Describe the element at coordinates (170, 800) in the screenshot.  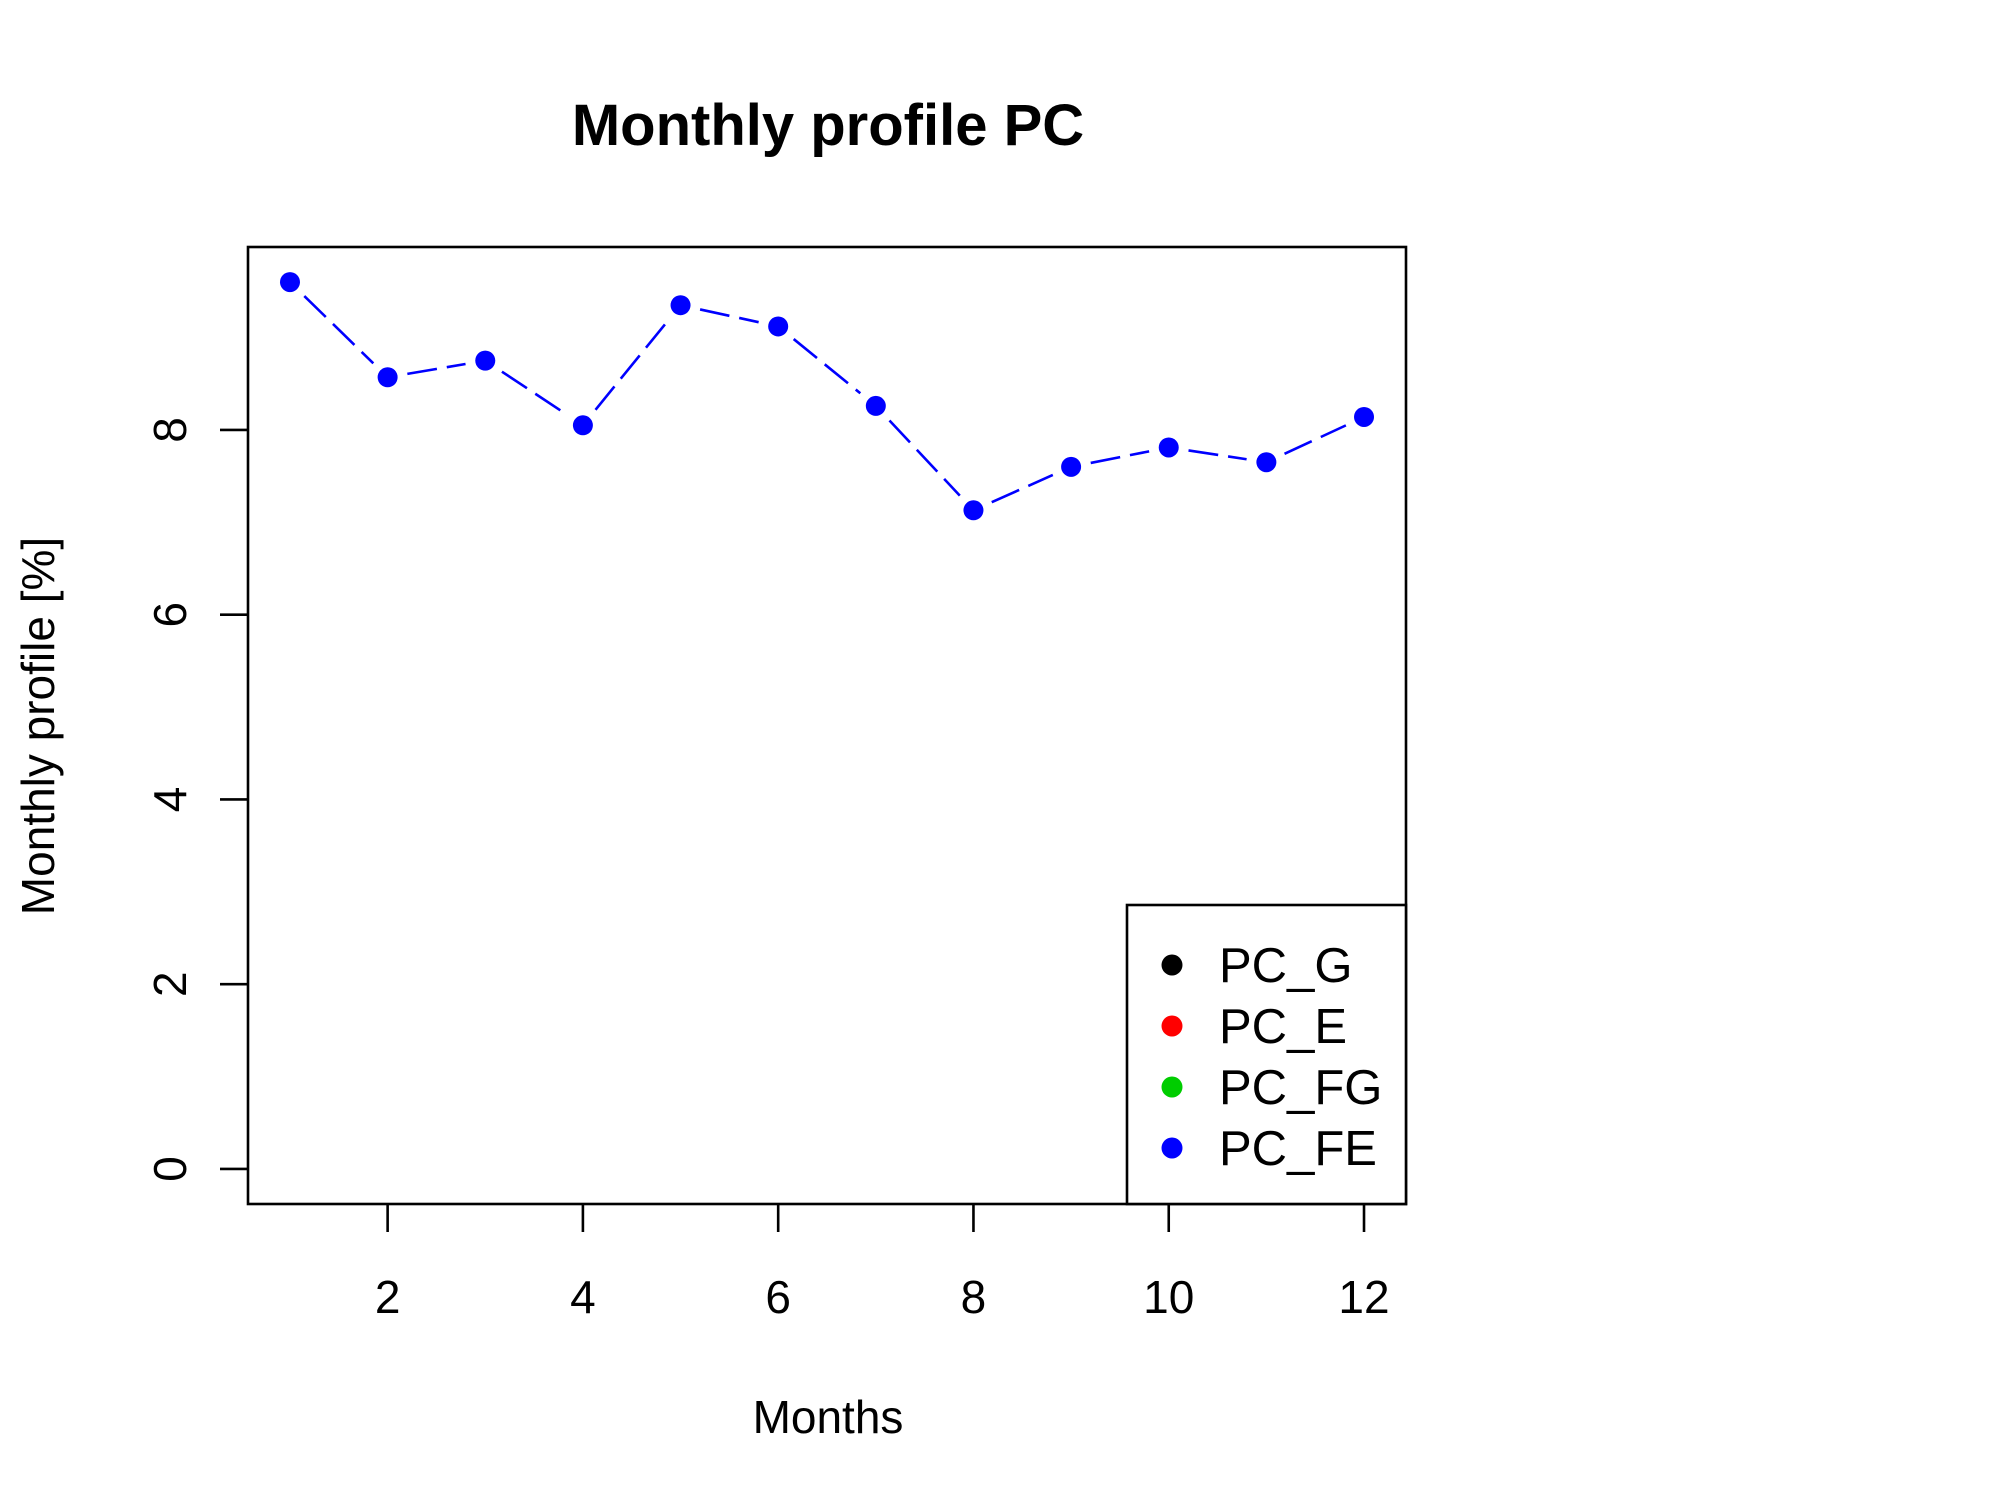
I see `y-tick-label: 4` at that location.